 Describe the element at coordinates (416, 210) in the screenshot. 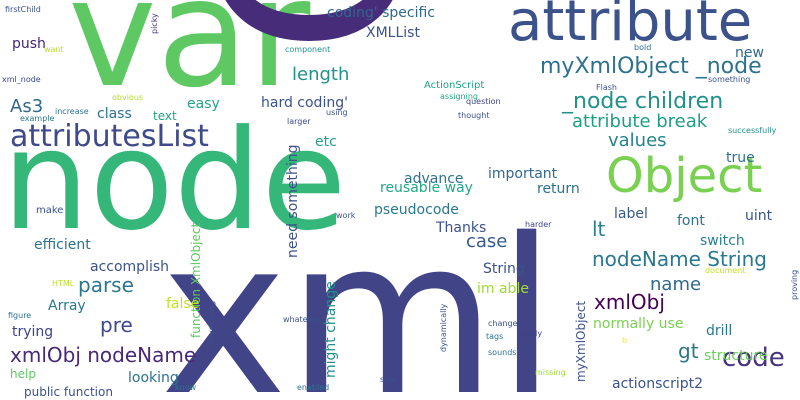

I see `word: pseudocode` at that location.